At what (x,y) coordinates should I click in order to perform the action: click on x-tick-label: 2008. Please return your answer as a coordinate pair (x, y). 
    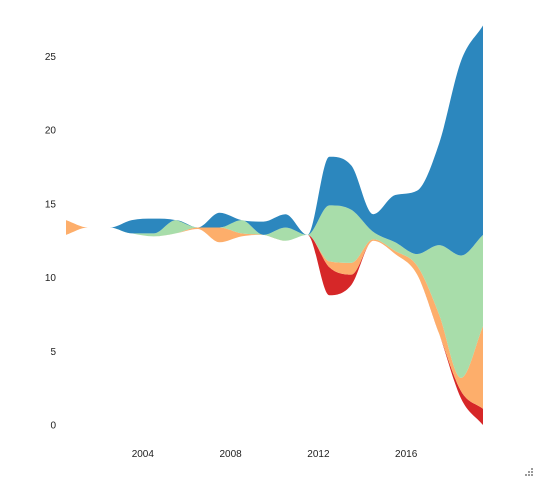
    Looking at the image, I should click on (230, 454).